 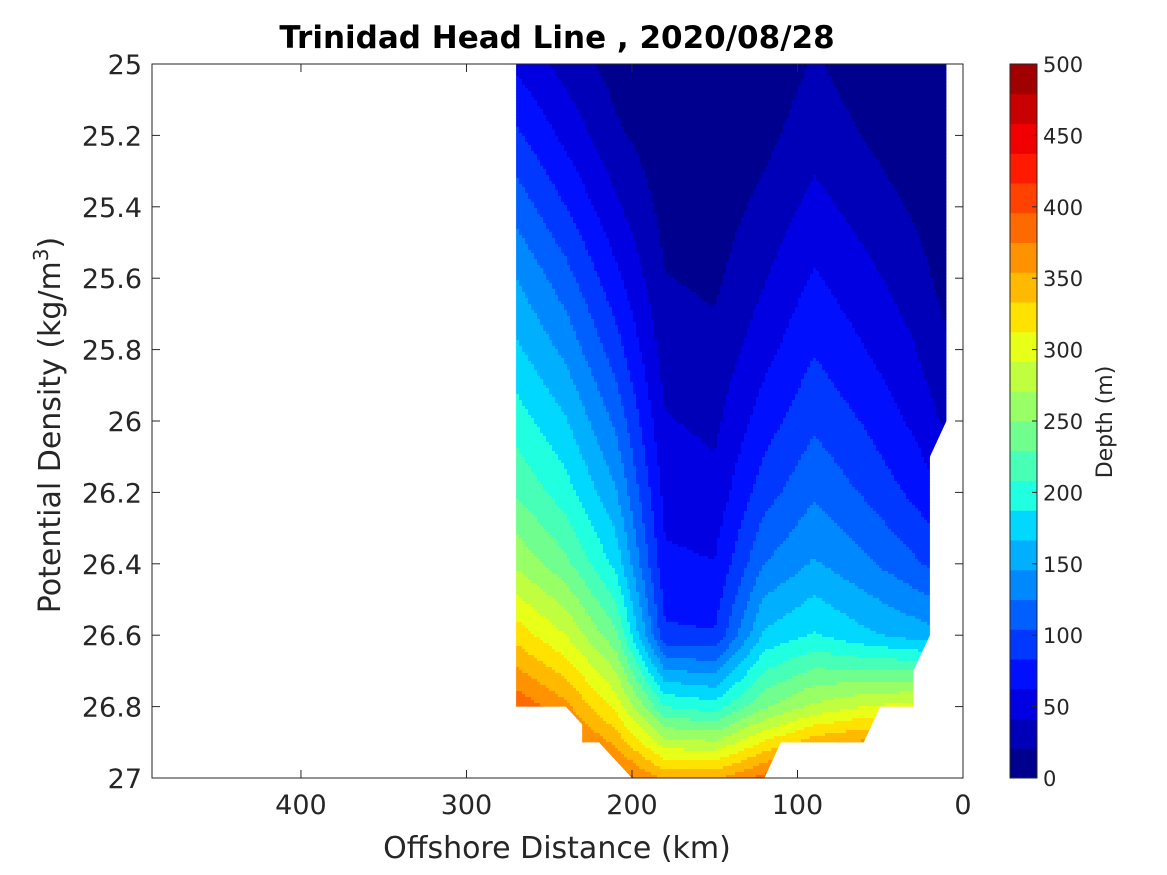 I want to click on chart-title: Trinidad Head Line , 2020/08/28, so click(x=556, y=38).